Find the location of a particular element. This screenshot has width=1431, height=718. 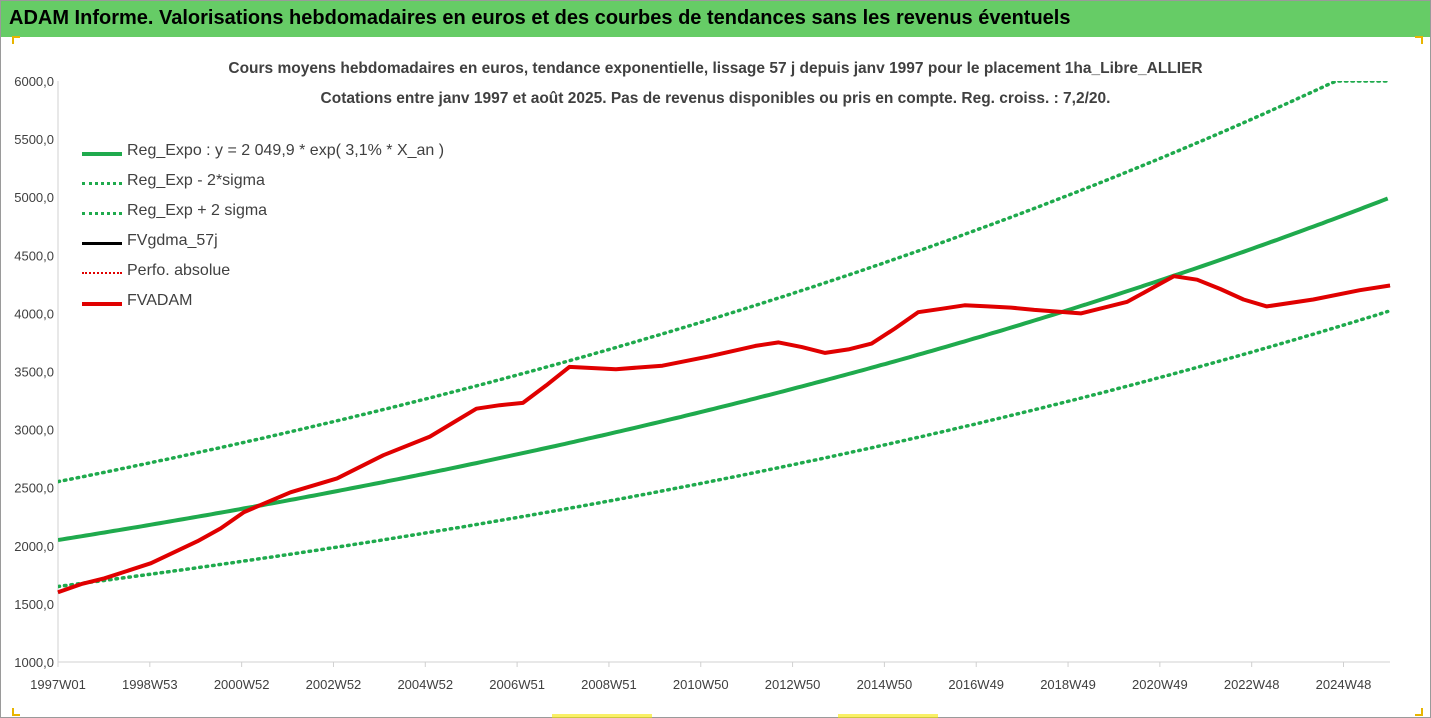

y-tick-label: 1500,0 is located at coordinates (34, 604).